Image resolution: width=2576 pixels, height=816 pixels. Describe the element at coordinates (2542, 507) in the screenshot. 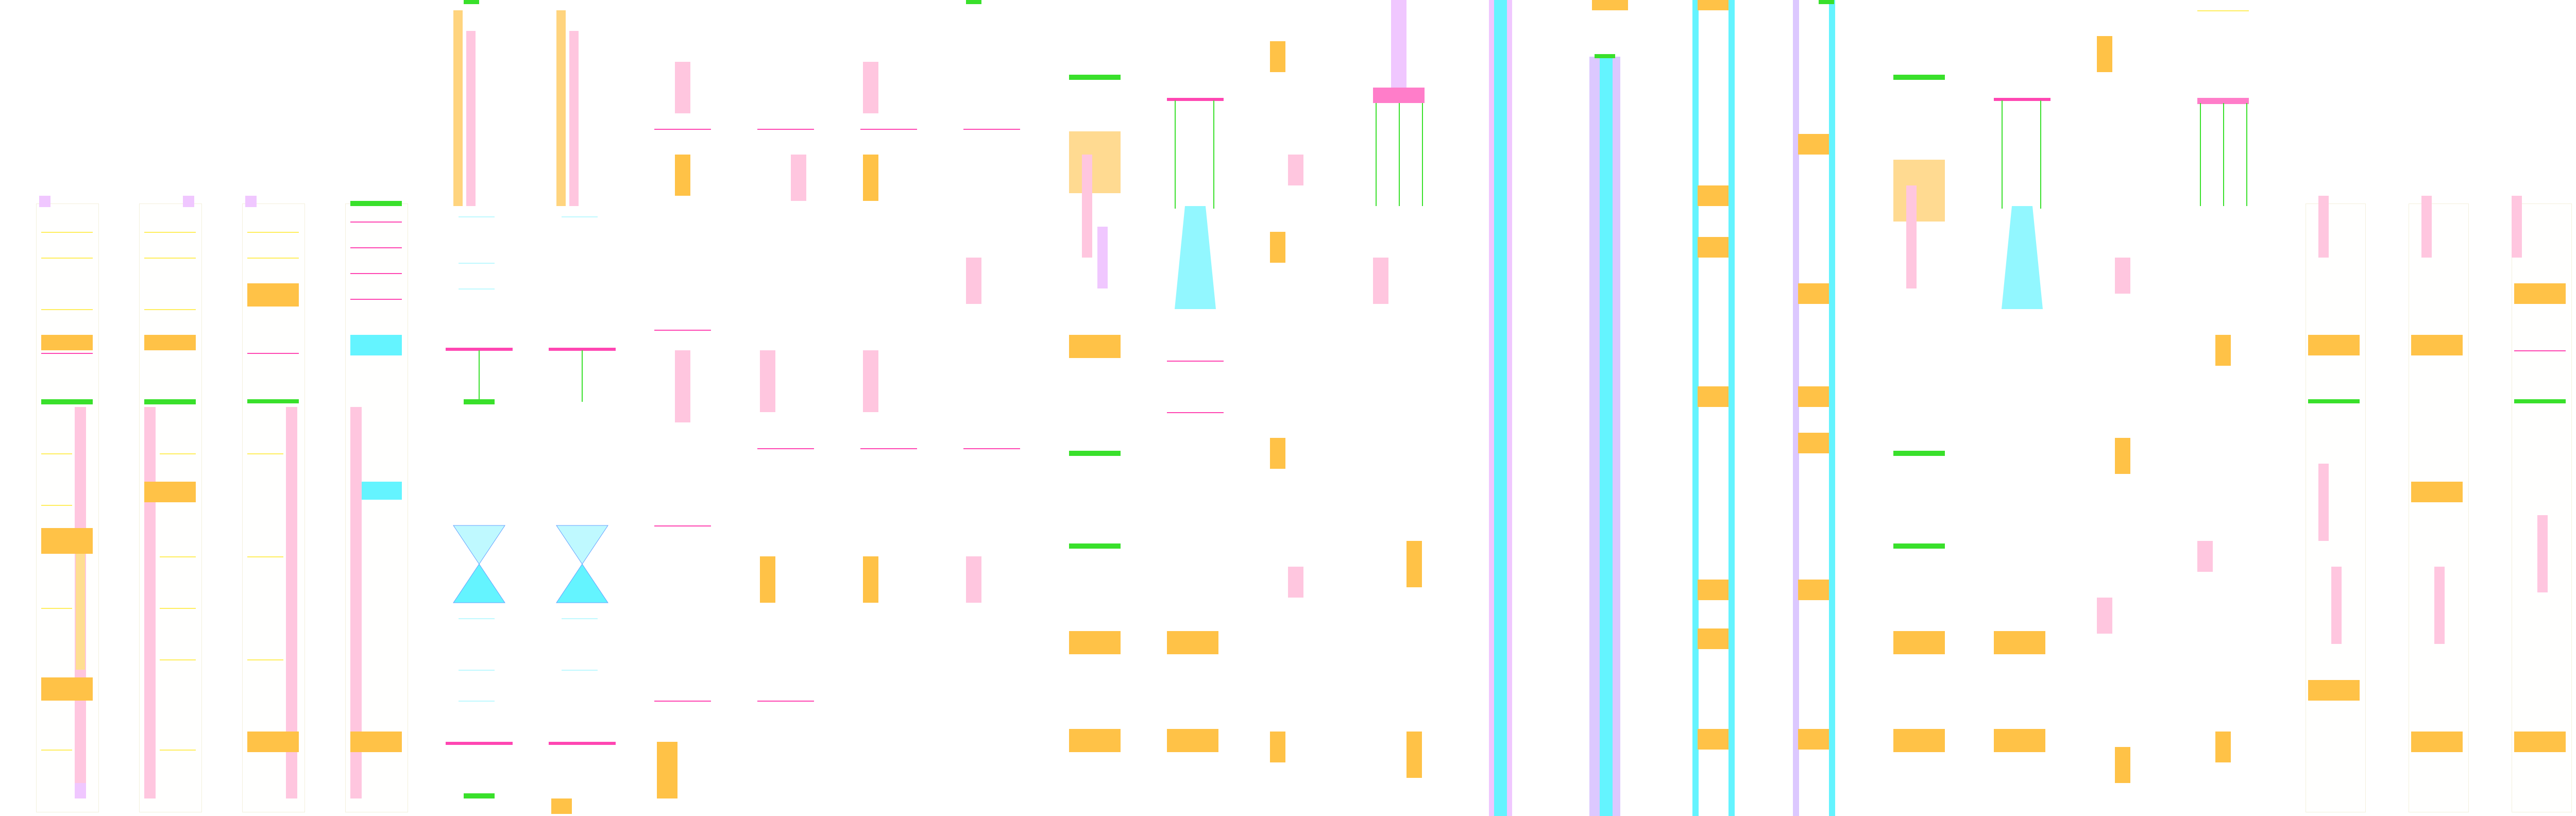

I see `panel` at that location.